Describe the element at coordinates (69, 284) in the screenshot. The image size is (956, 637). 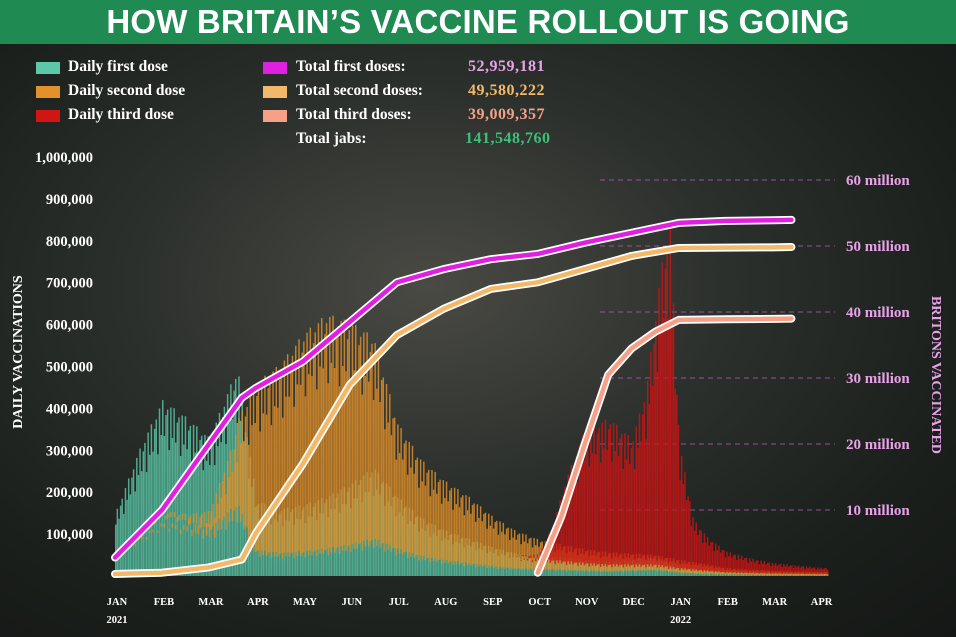
I see `y-tick-label: 700,000` at that location.